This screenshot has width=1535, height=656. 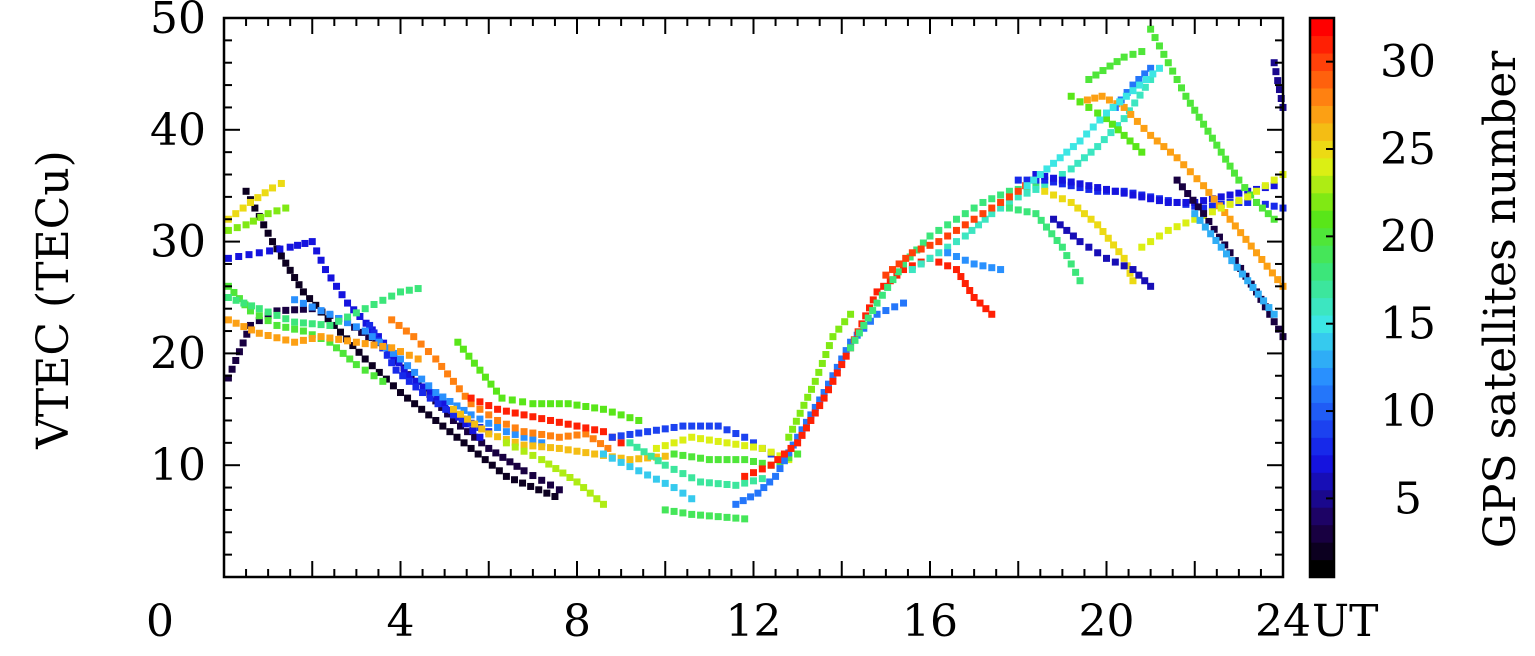 I want to click on colorbar-segment, so click(x=1322, y=463).